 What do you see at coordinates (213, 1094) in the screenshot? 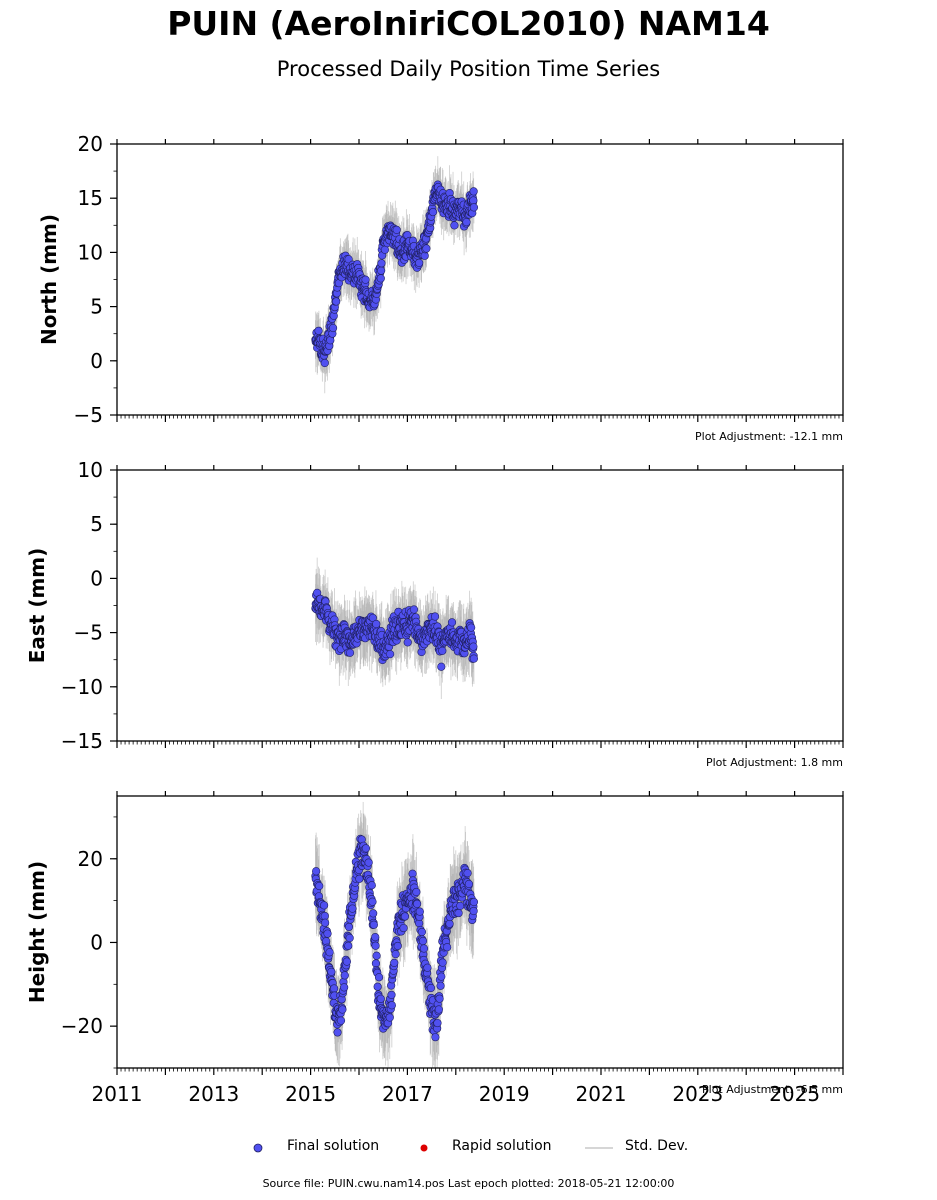
I see `x-tick-label: 2013` at bounding box center [213, 1094].